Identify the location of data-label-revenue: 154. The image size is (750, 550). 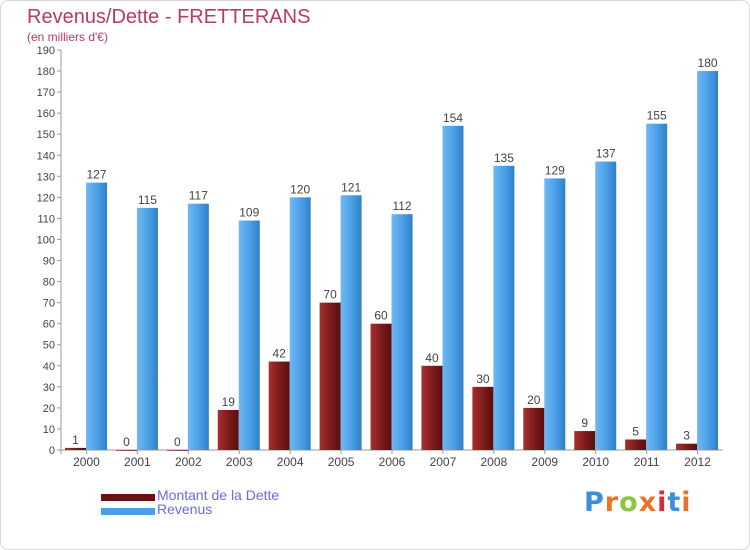
(453, 118).